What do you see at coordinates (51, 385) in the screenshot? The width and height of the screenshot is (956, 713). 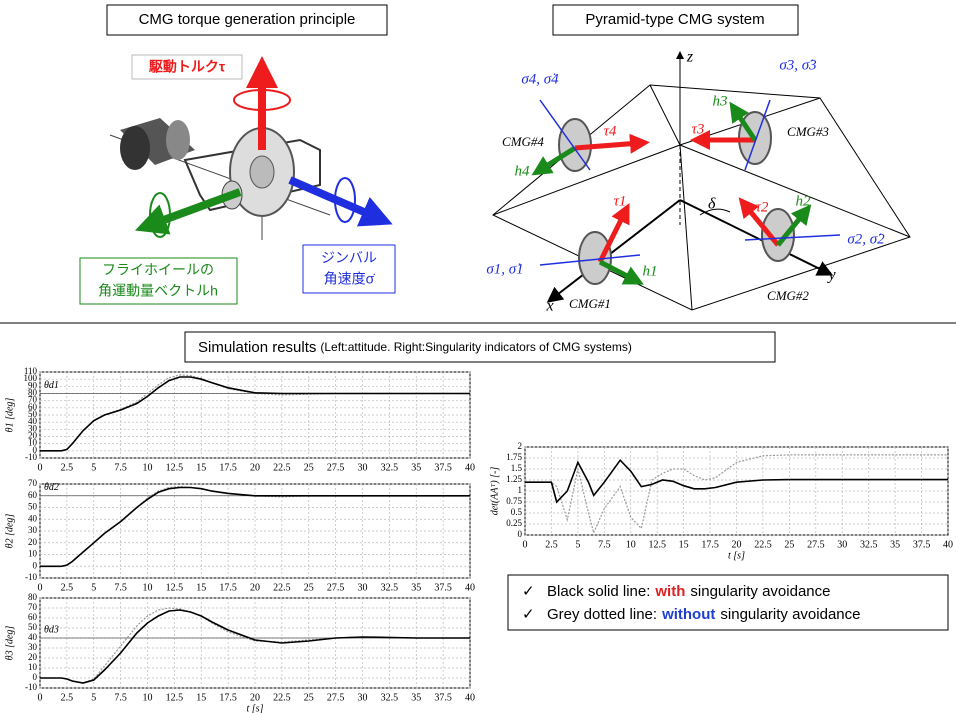 I see `reference-label: θd1` at bounding box center [51, 385].